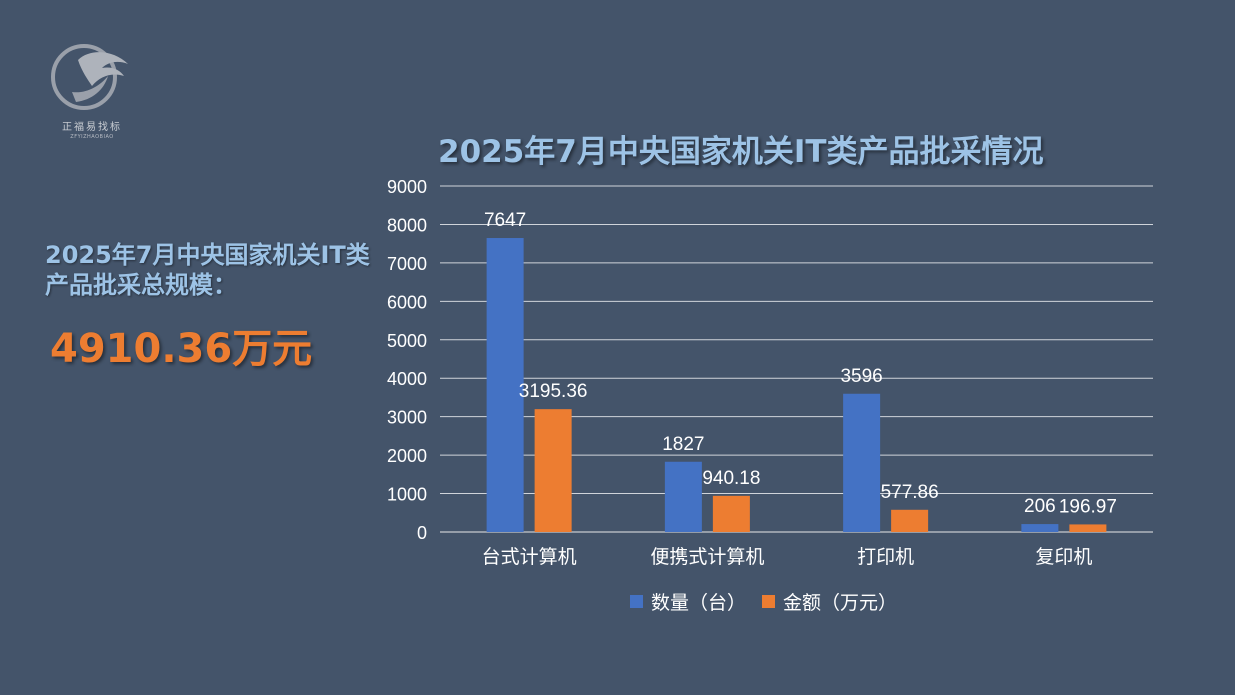 The width and height of the screenshot is (1235, 695). I want to click on y-tick-label: 0, so click(422, 533).